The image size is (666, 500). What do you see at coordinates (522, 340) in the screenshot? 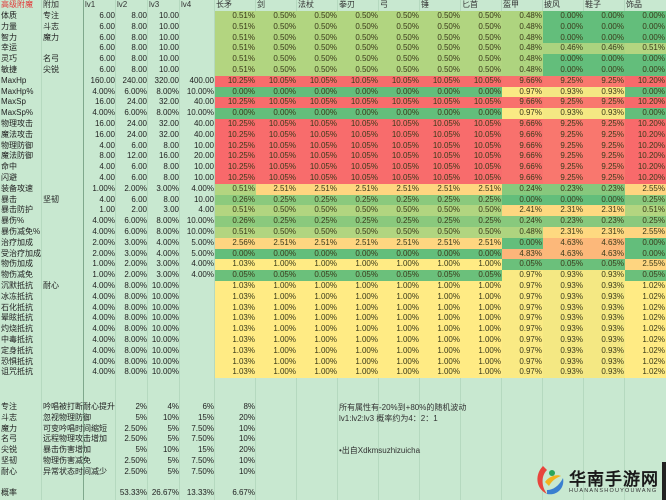
I see `equipment-chance-cell: 0.97%` at bounding box center [522, 340].